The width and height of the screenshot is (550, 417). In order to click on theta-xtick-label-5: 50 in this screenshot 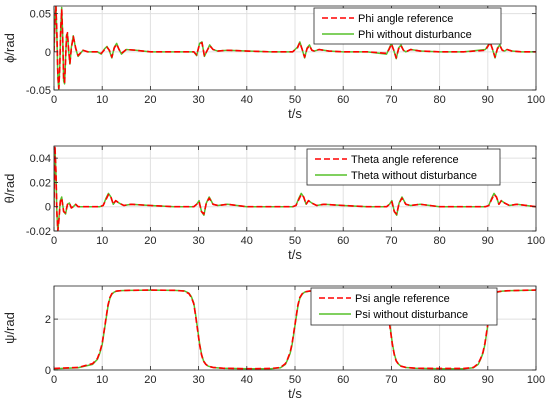, I will do `click(295, 241)`.